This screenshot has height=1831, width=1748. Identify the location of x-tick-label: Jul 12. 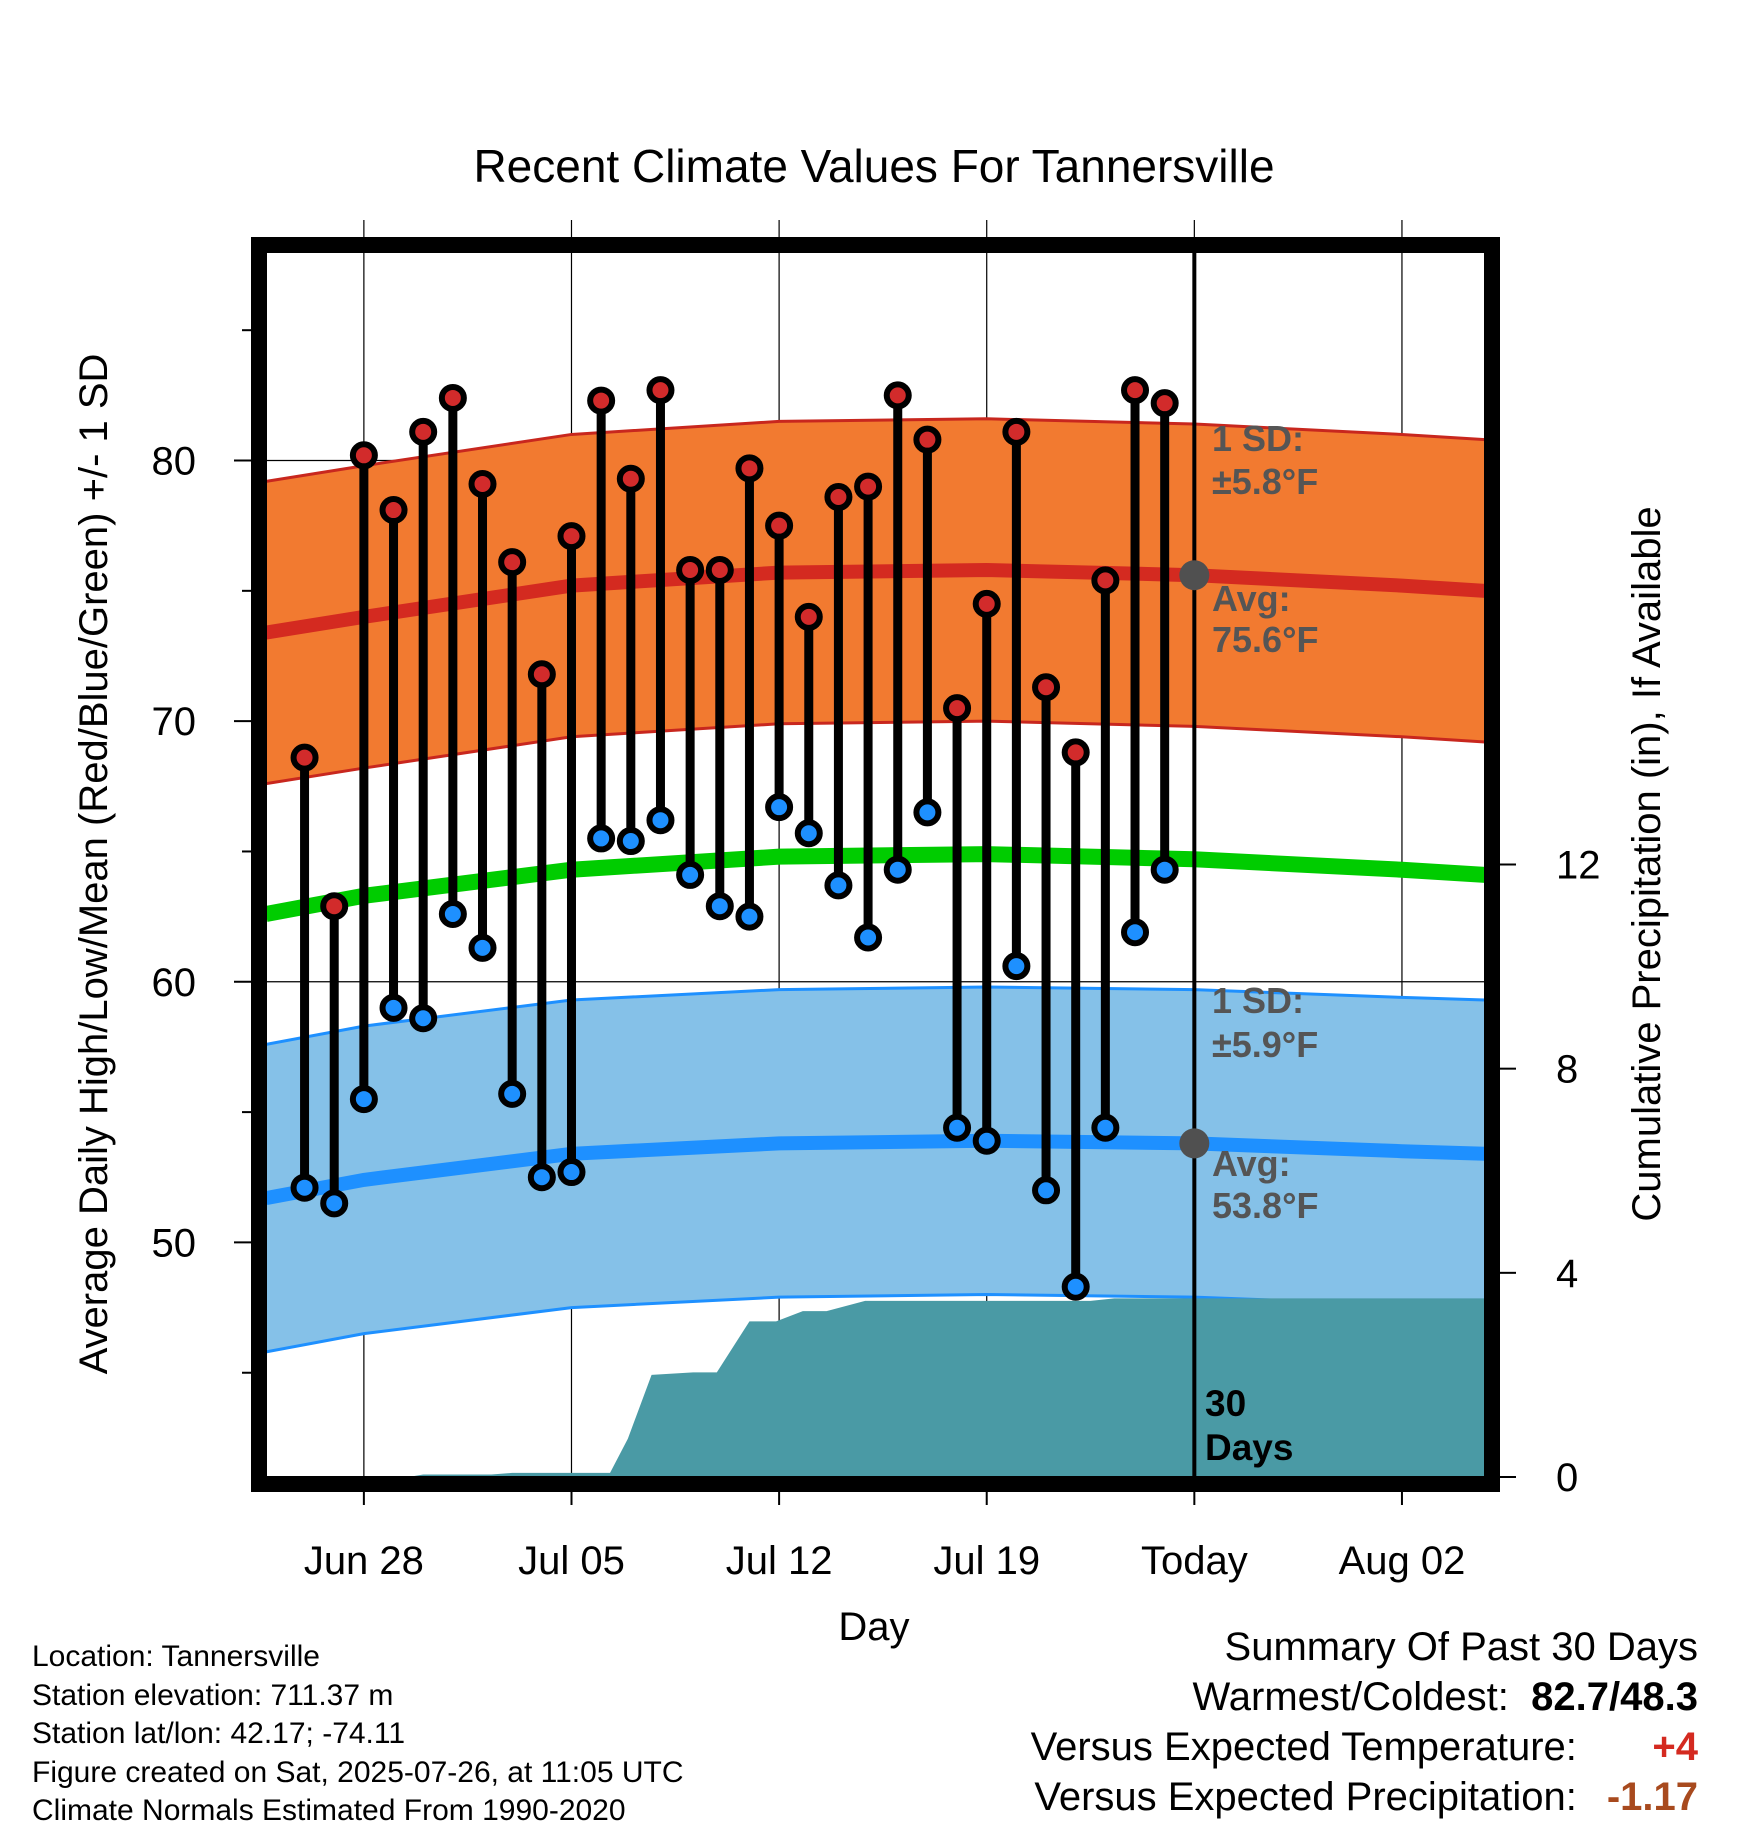
(779, 1561).